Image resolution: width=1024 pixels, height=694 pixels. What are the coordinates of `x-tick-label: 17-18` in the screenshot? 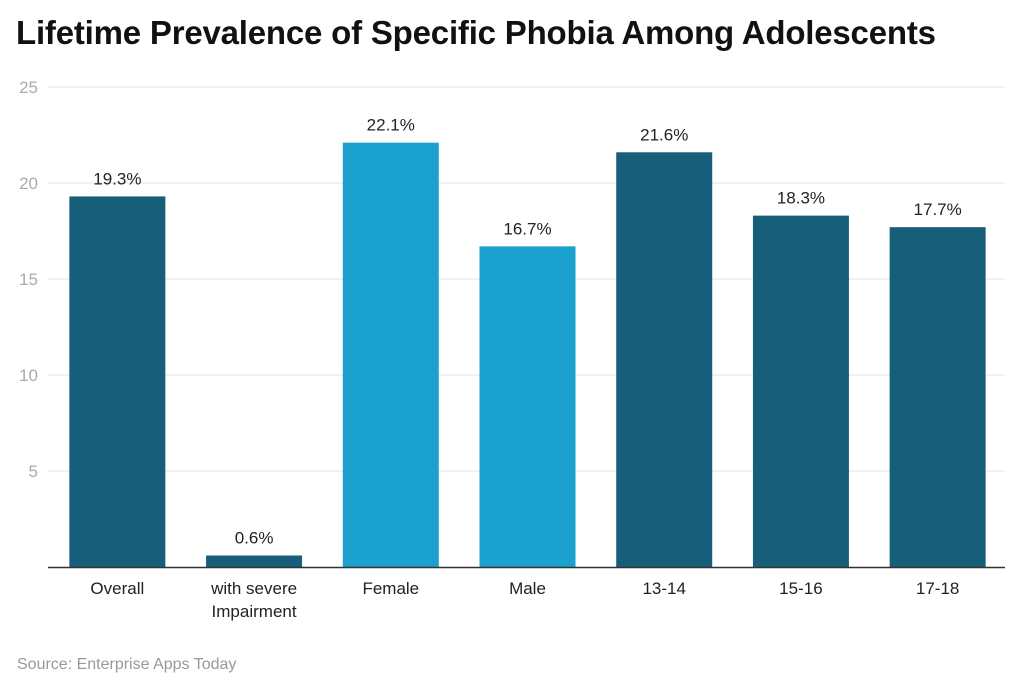 It's located at (937, 588).